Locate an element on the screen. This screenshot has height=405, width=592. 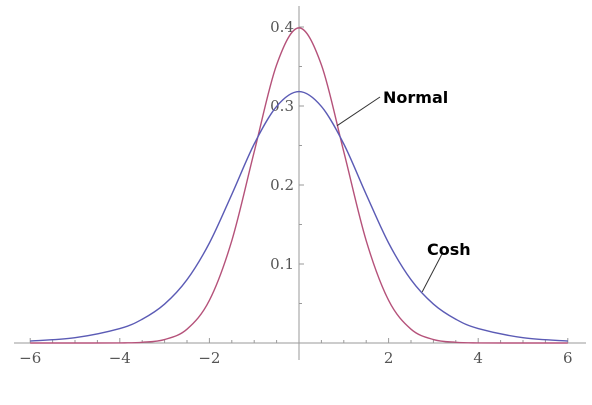
x-tick-label: 4 is located at coordinates (478, 358).